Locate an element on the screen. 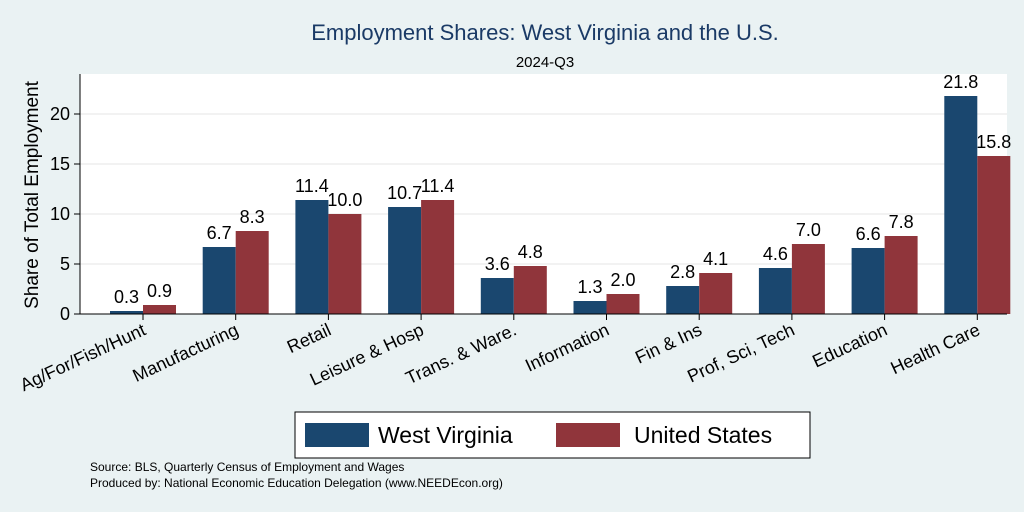 This screenshot has width=1024, height=512. data-label-west-virginia-manufacturing: 6.7 is located at coordinates (219, 233).